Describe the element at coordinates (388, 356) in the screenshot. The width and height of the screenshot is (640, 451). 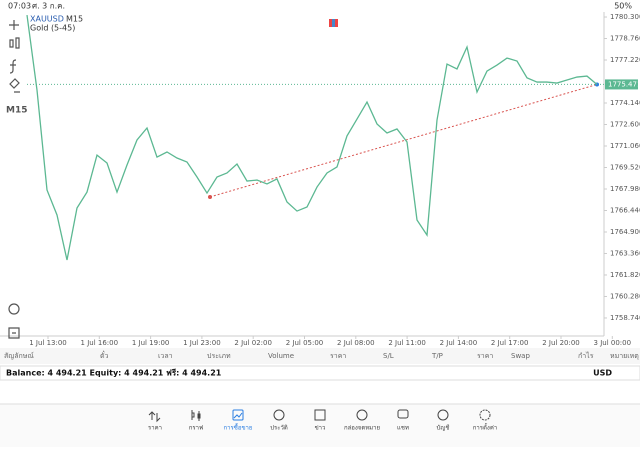
I see `column-header: S/L` at that location.